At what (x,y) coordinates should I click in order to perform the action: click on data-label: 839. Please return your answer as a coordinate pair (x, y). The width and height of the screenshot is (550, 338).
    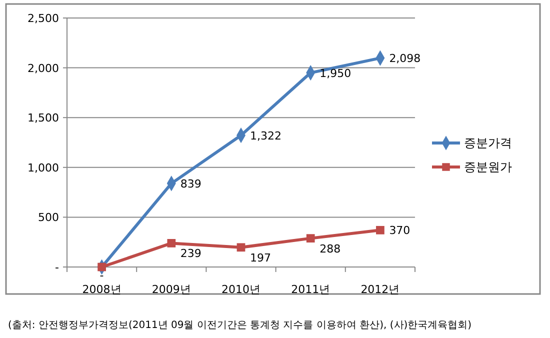
    Looking at the image, I should click on (191, 183).